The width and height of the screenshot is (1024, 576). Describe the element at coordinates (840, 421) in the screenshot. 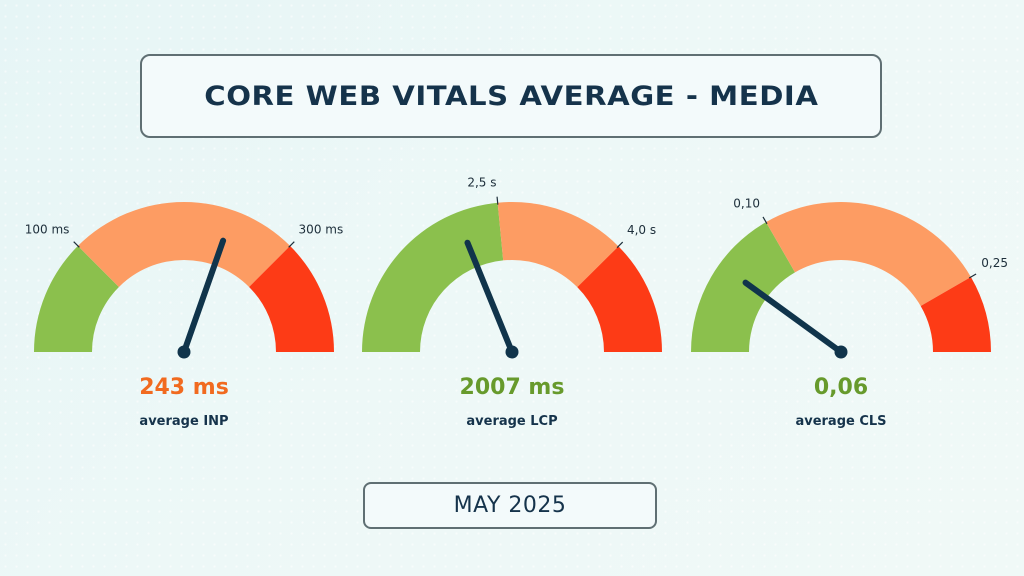

I see `gauge-metric-label: average CLS` at that location.